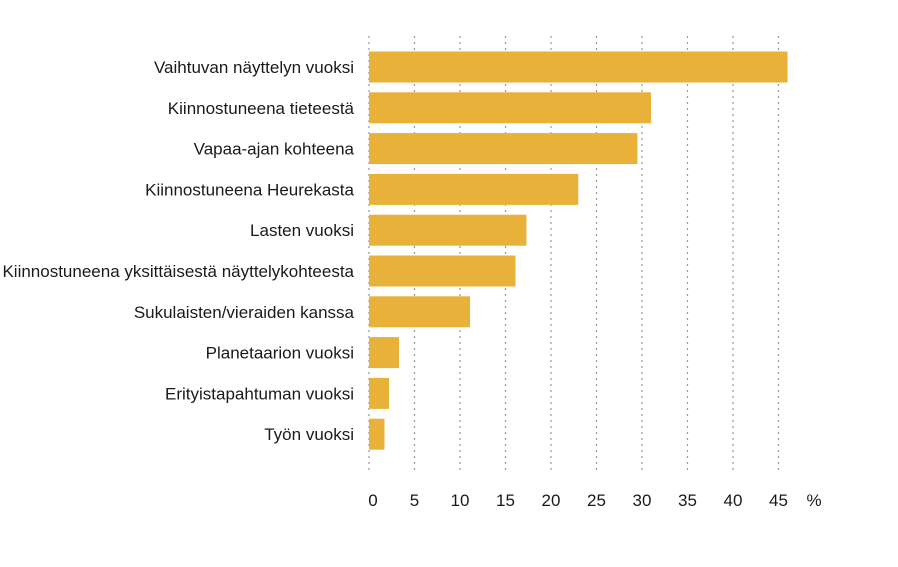 This screenshot has width=898, height=567. Describe the element at coordinates (778, 500) in the screenshot. I see `x-tick-label-45: 45` at that location.